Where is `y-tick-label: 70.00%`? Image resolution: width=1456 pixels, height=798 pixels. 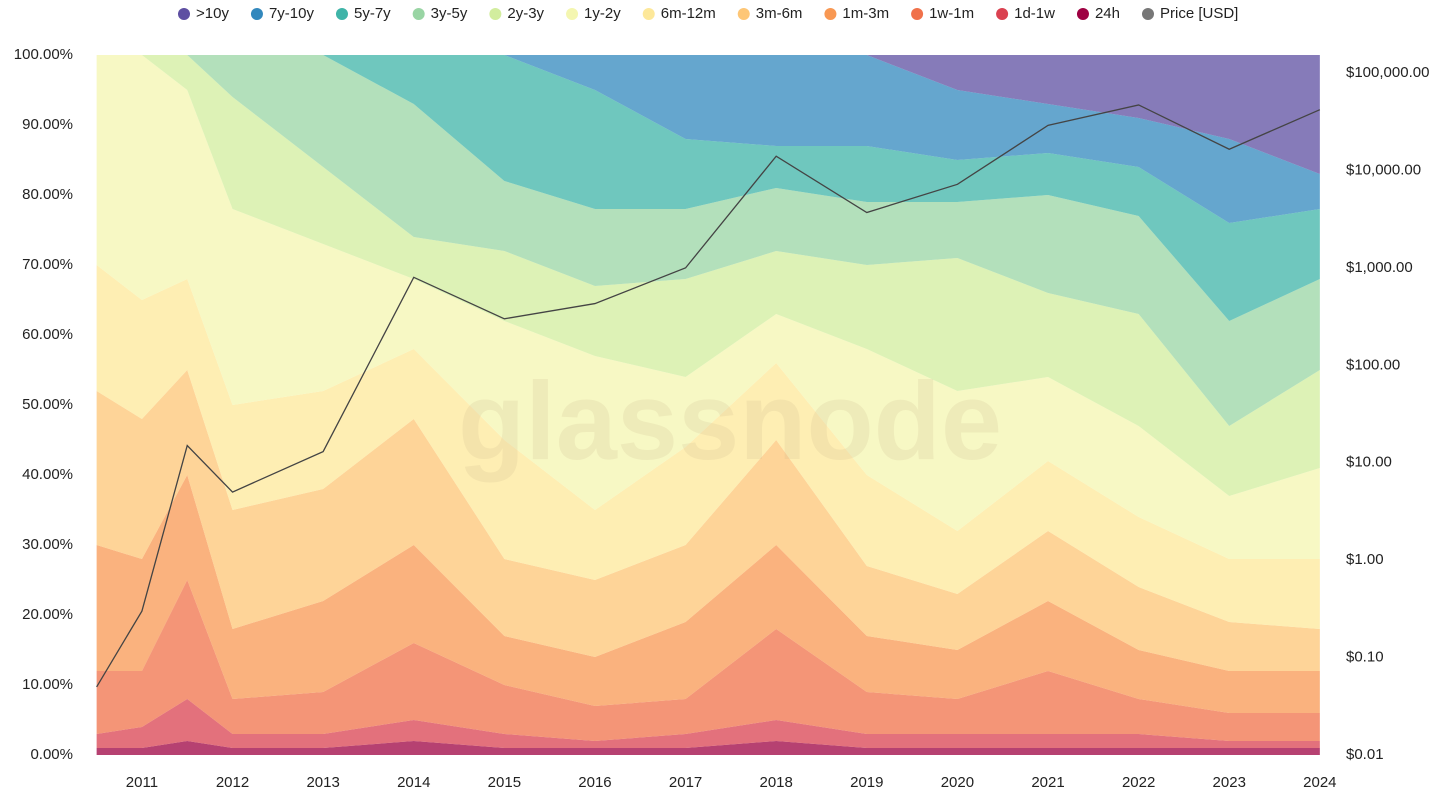 y-tick-label: 70.00% is located at coordinates (47, 264).